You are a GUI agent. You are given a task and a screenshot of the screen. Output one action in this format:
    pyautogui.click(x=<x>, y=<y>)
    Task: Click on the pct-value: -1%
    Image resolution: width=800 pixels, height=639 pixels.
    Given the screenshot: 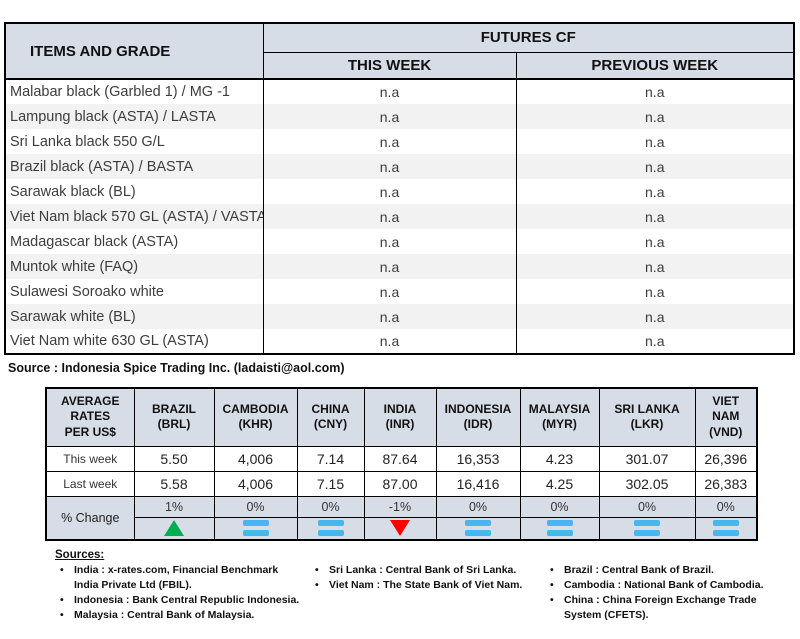 What is the action you would take?
    pyautogui.click(x=400, y=506)
    